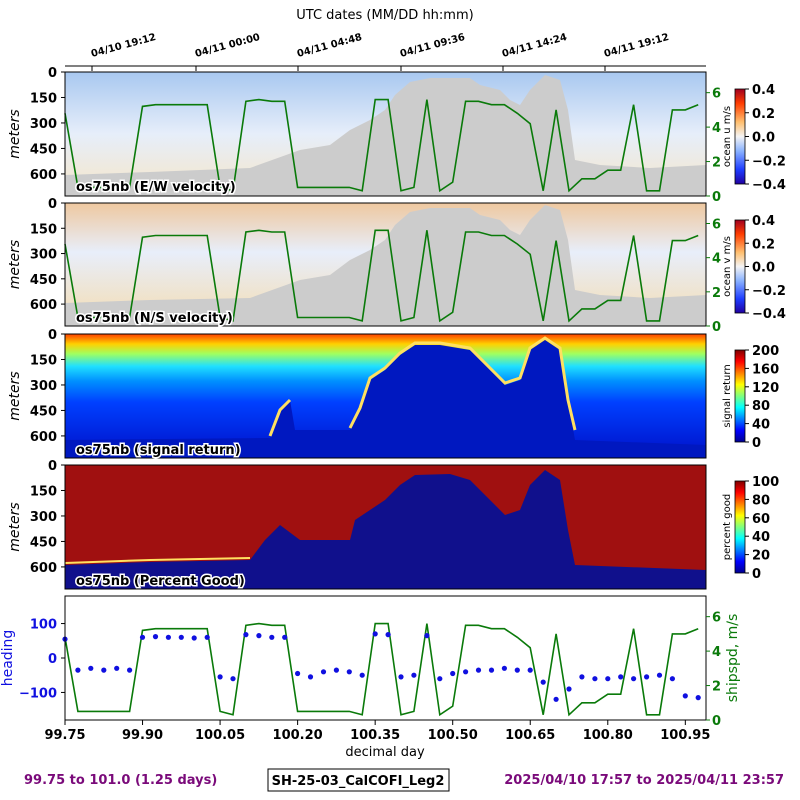  I want to click on panel-ew-velocity: os75nb (E/W velocity), so click(385, 134).